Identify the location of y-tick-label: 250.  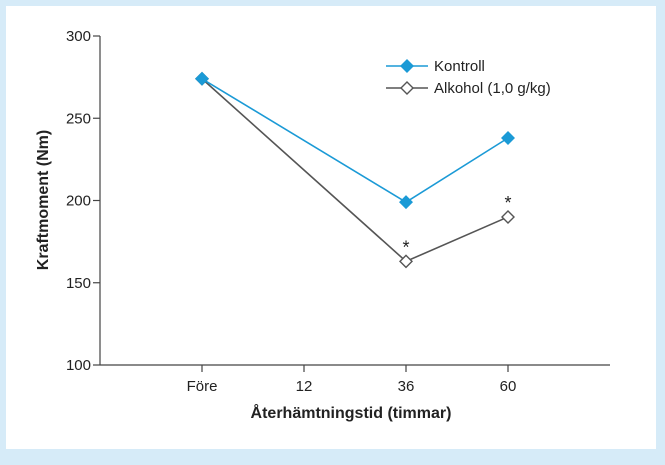
(78, 118).